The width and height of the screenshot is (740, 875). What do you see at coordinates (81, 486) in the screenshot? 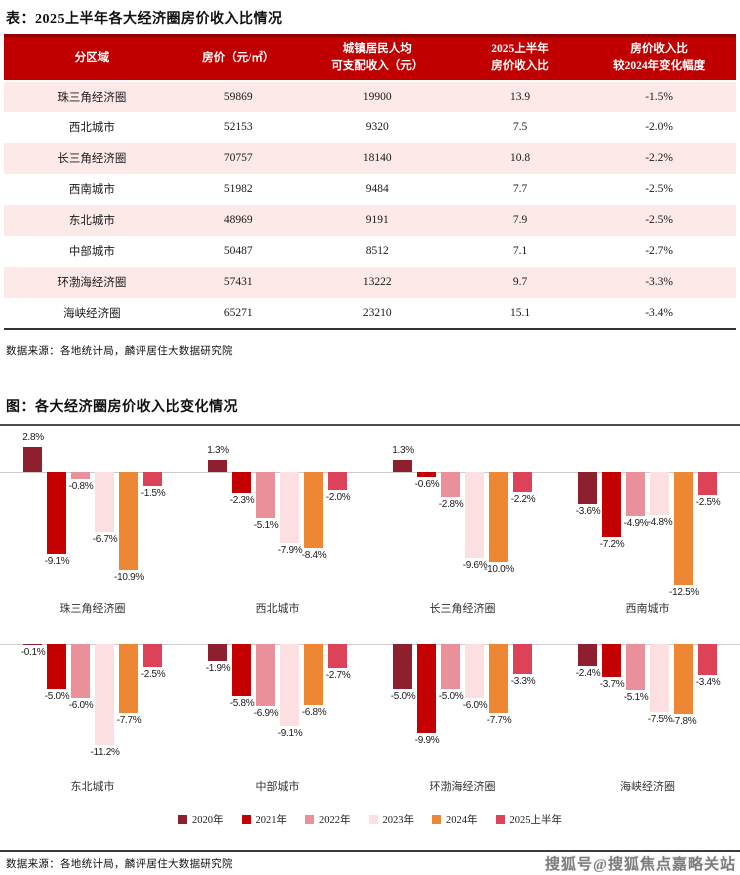
I see `bar-value-label: -0.8%` at bounding box center [81, 486].